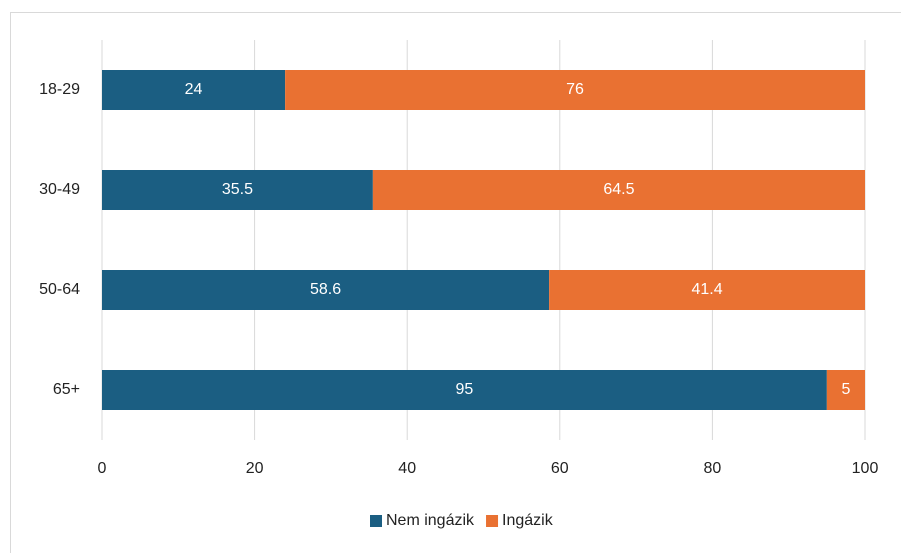 The width and height of the screenshot is (901, 553). What do you see at coordinates (102, 468) in the screenshot?
I see `x-tick-label: 0` at bounding box center [102, 468].